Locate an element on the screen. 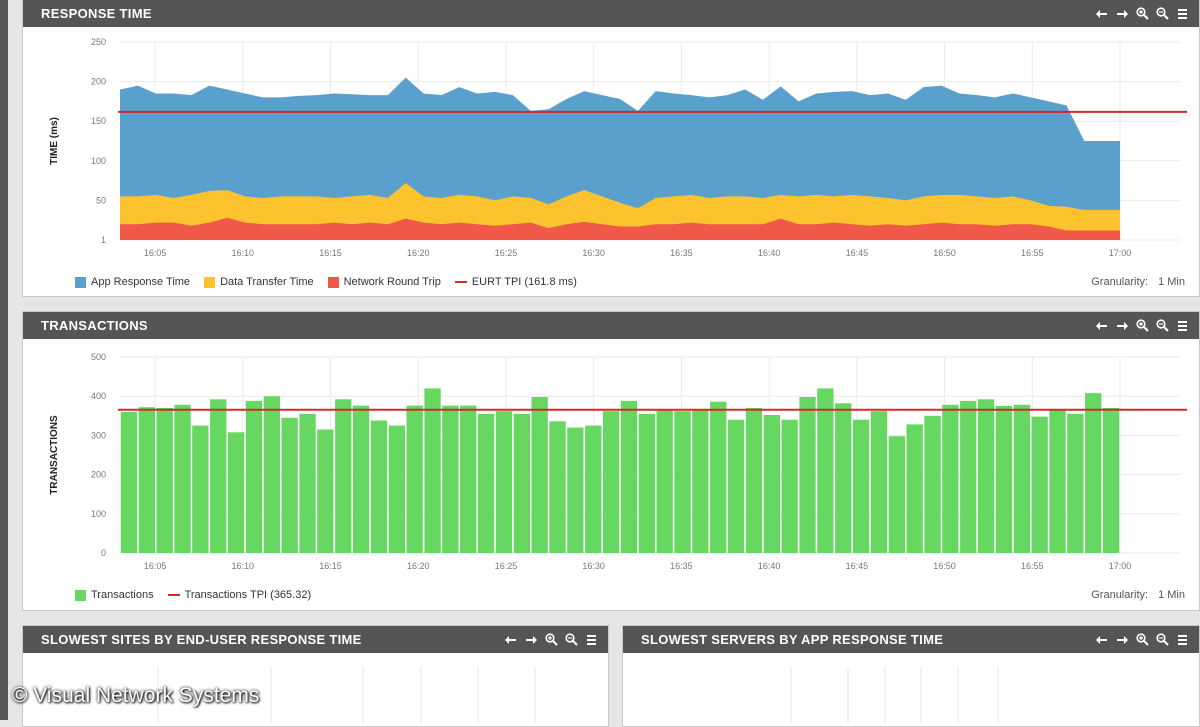  legend-item-tpi: EURT TPI (161.8 ms) is located at coordinates (515, 282).